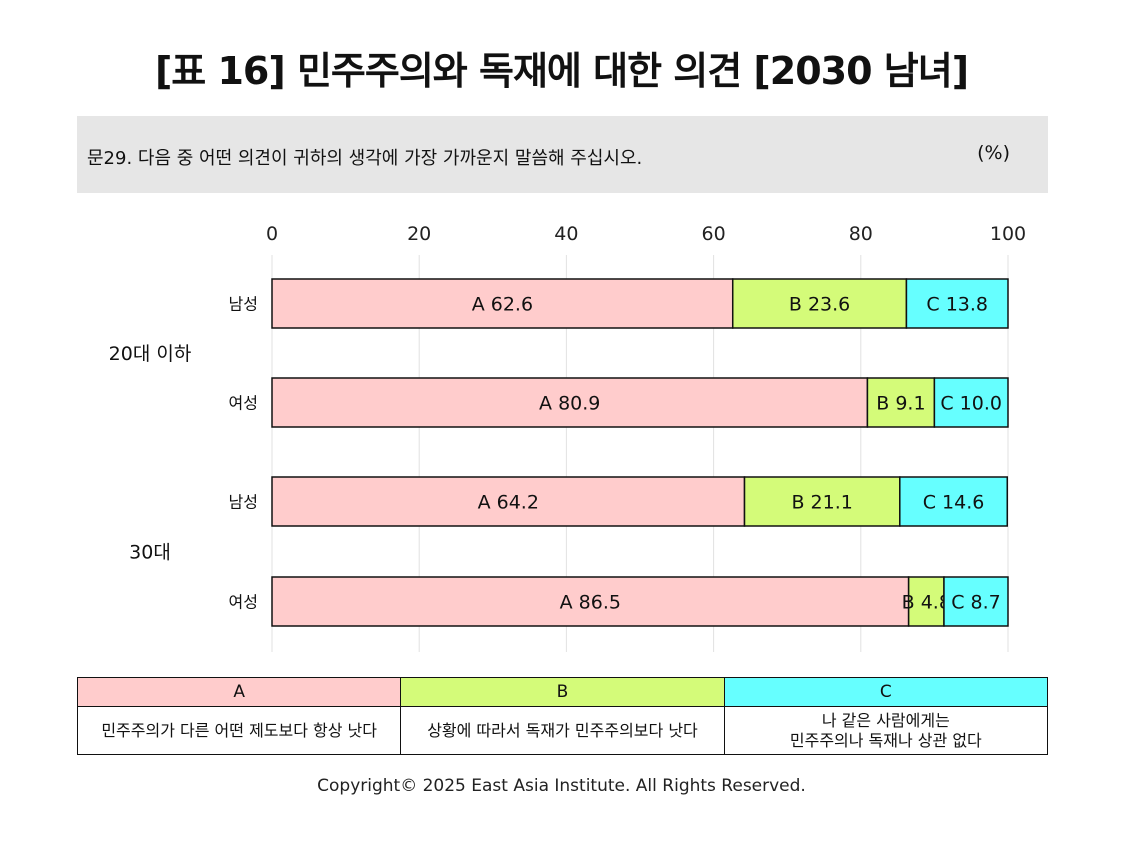 The height and width of the screenshot is (843, 1123). What do you see at coordinates (714, 234) in the screenshot?
I see `x-tick-label: 60` at bounding box center [714, 234].